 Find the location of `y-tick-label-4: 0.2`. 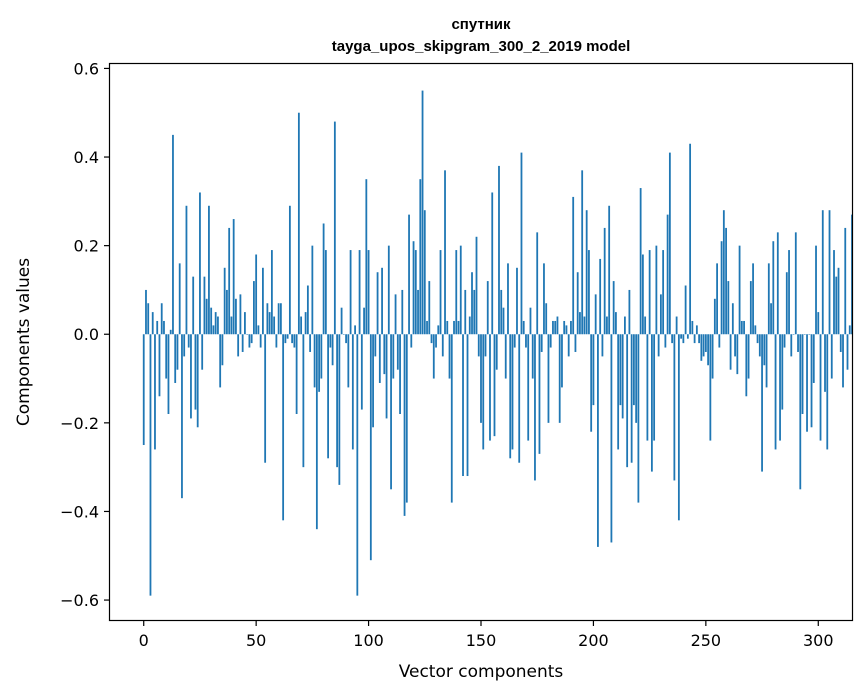

y-tick-label-4: 0.2 is located at coordinates (86, 246).